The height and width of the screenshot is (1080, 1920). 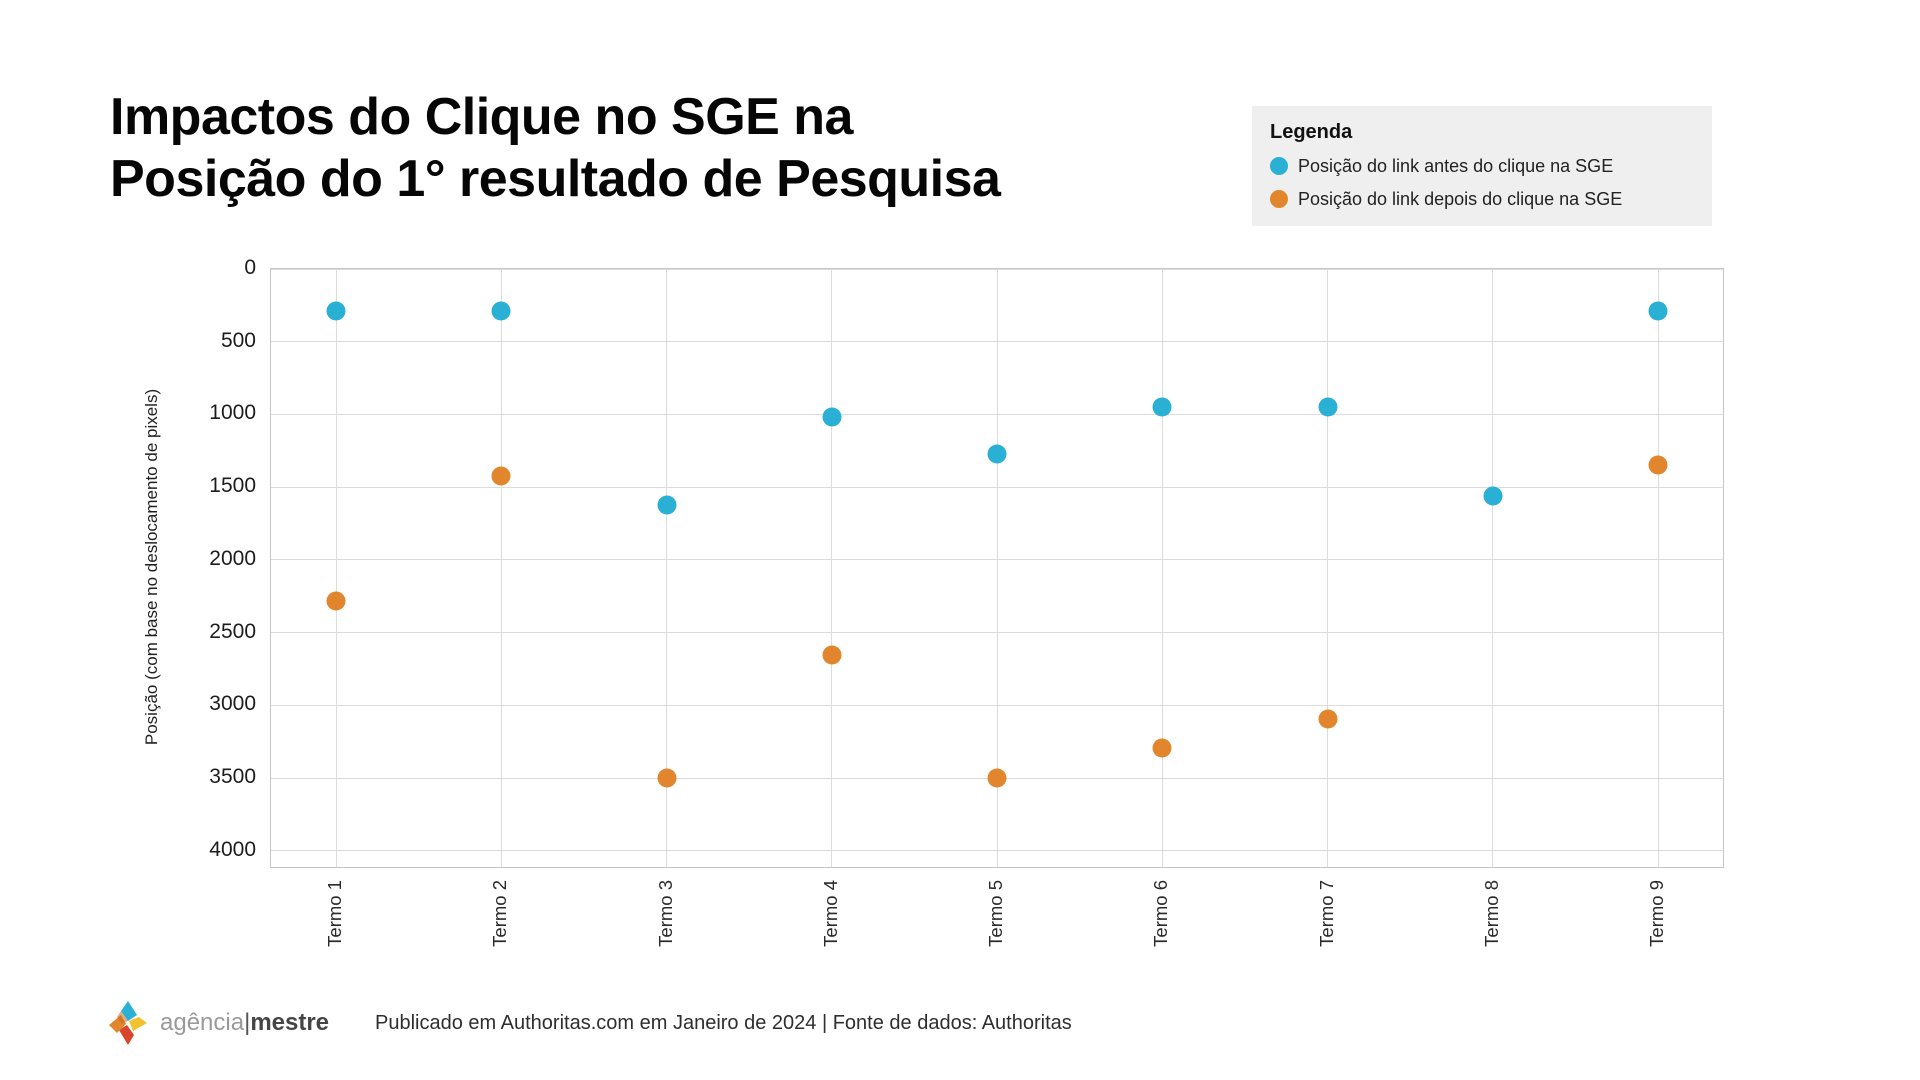 What do you see at coordinates (250, 267) in the screenshot?
I see `y-tick-label-0: 0` at bounding box center [250, 267].